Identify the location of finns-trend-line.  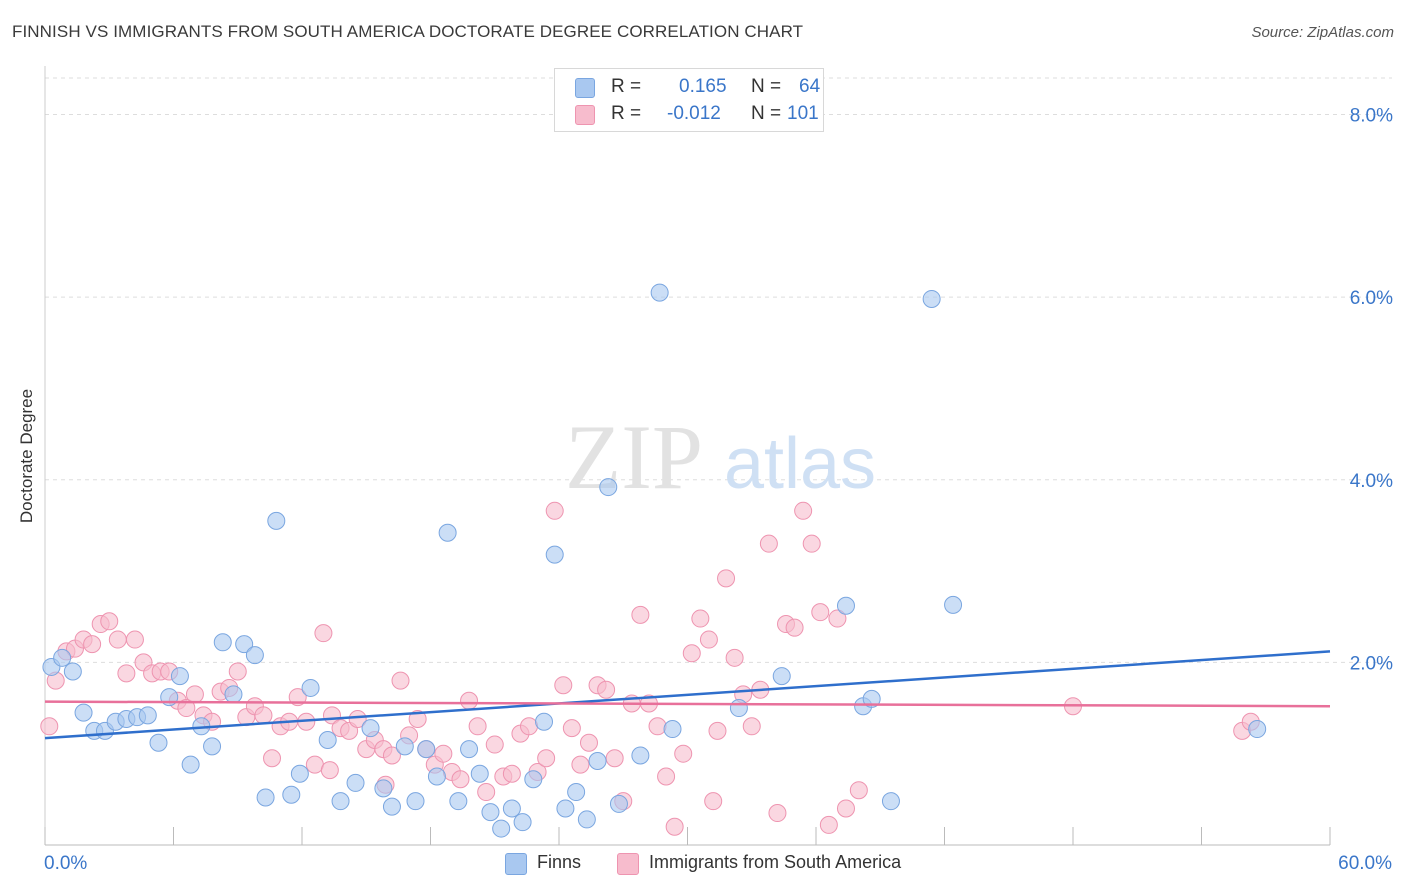
(687, 695).